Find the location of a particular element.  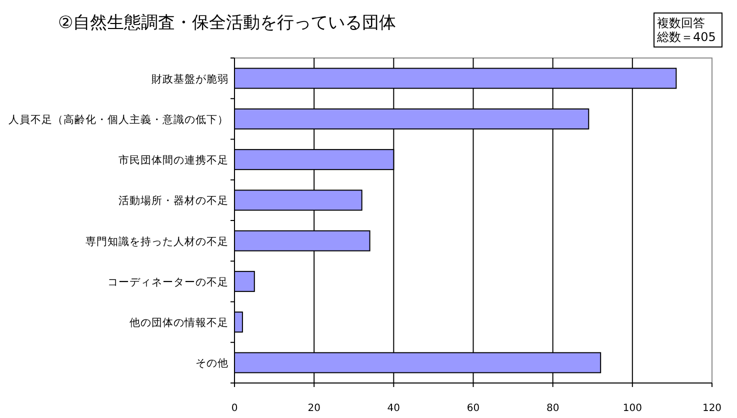

title: ②自然生態調査・保全活動を行っている団体 is located at coordinates (227, 23).